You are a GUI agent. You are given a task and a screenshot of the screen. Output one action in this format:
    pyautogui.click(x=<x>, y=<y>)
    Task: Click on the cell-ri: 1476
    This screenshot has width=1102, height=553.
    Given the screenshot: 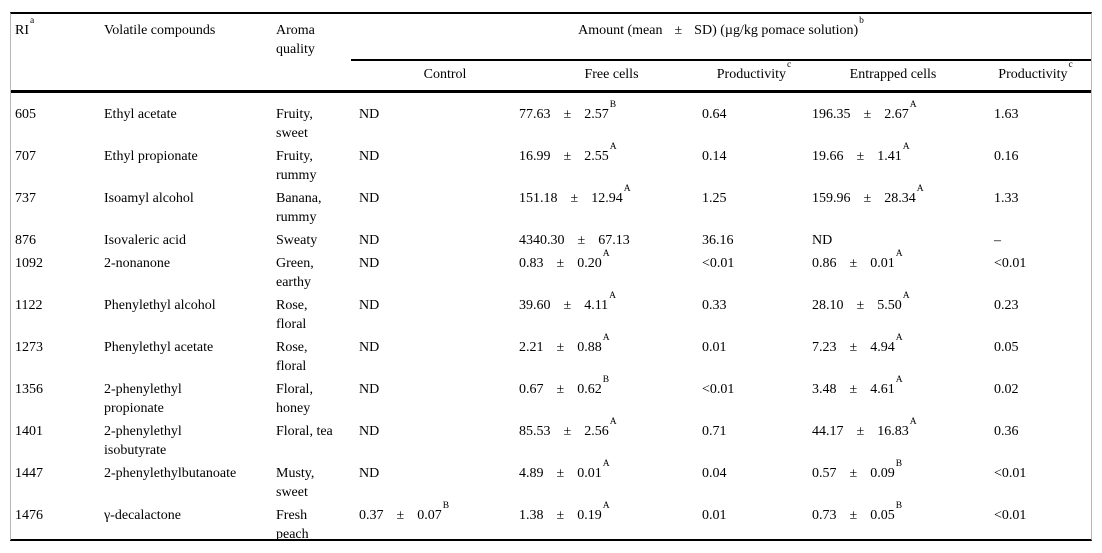 What is the action you would take?
    pyautogui.click(x=29, y=515)
    